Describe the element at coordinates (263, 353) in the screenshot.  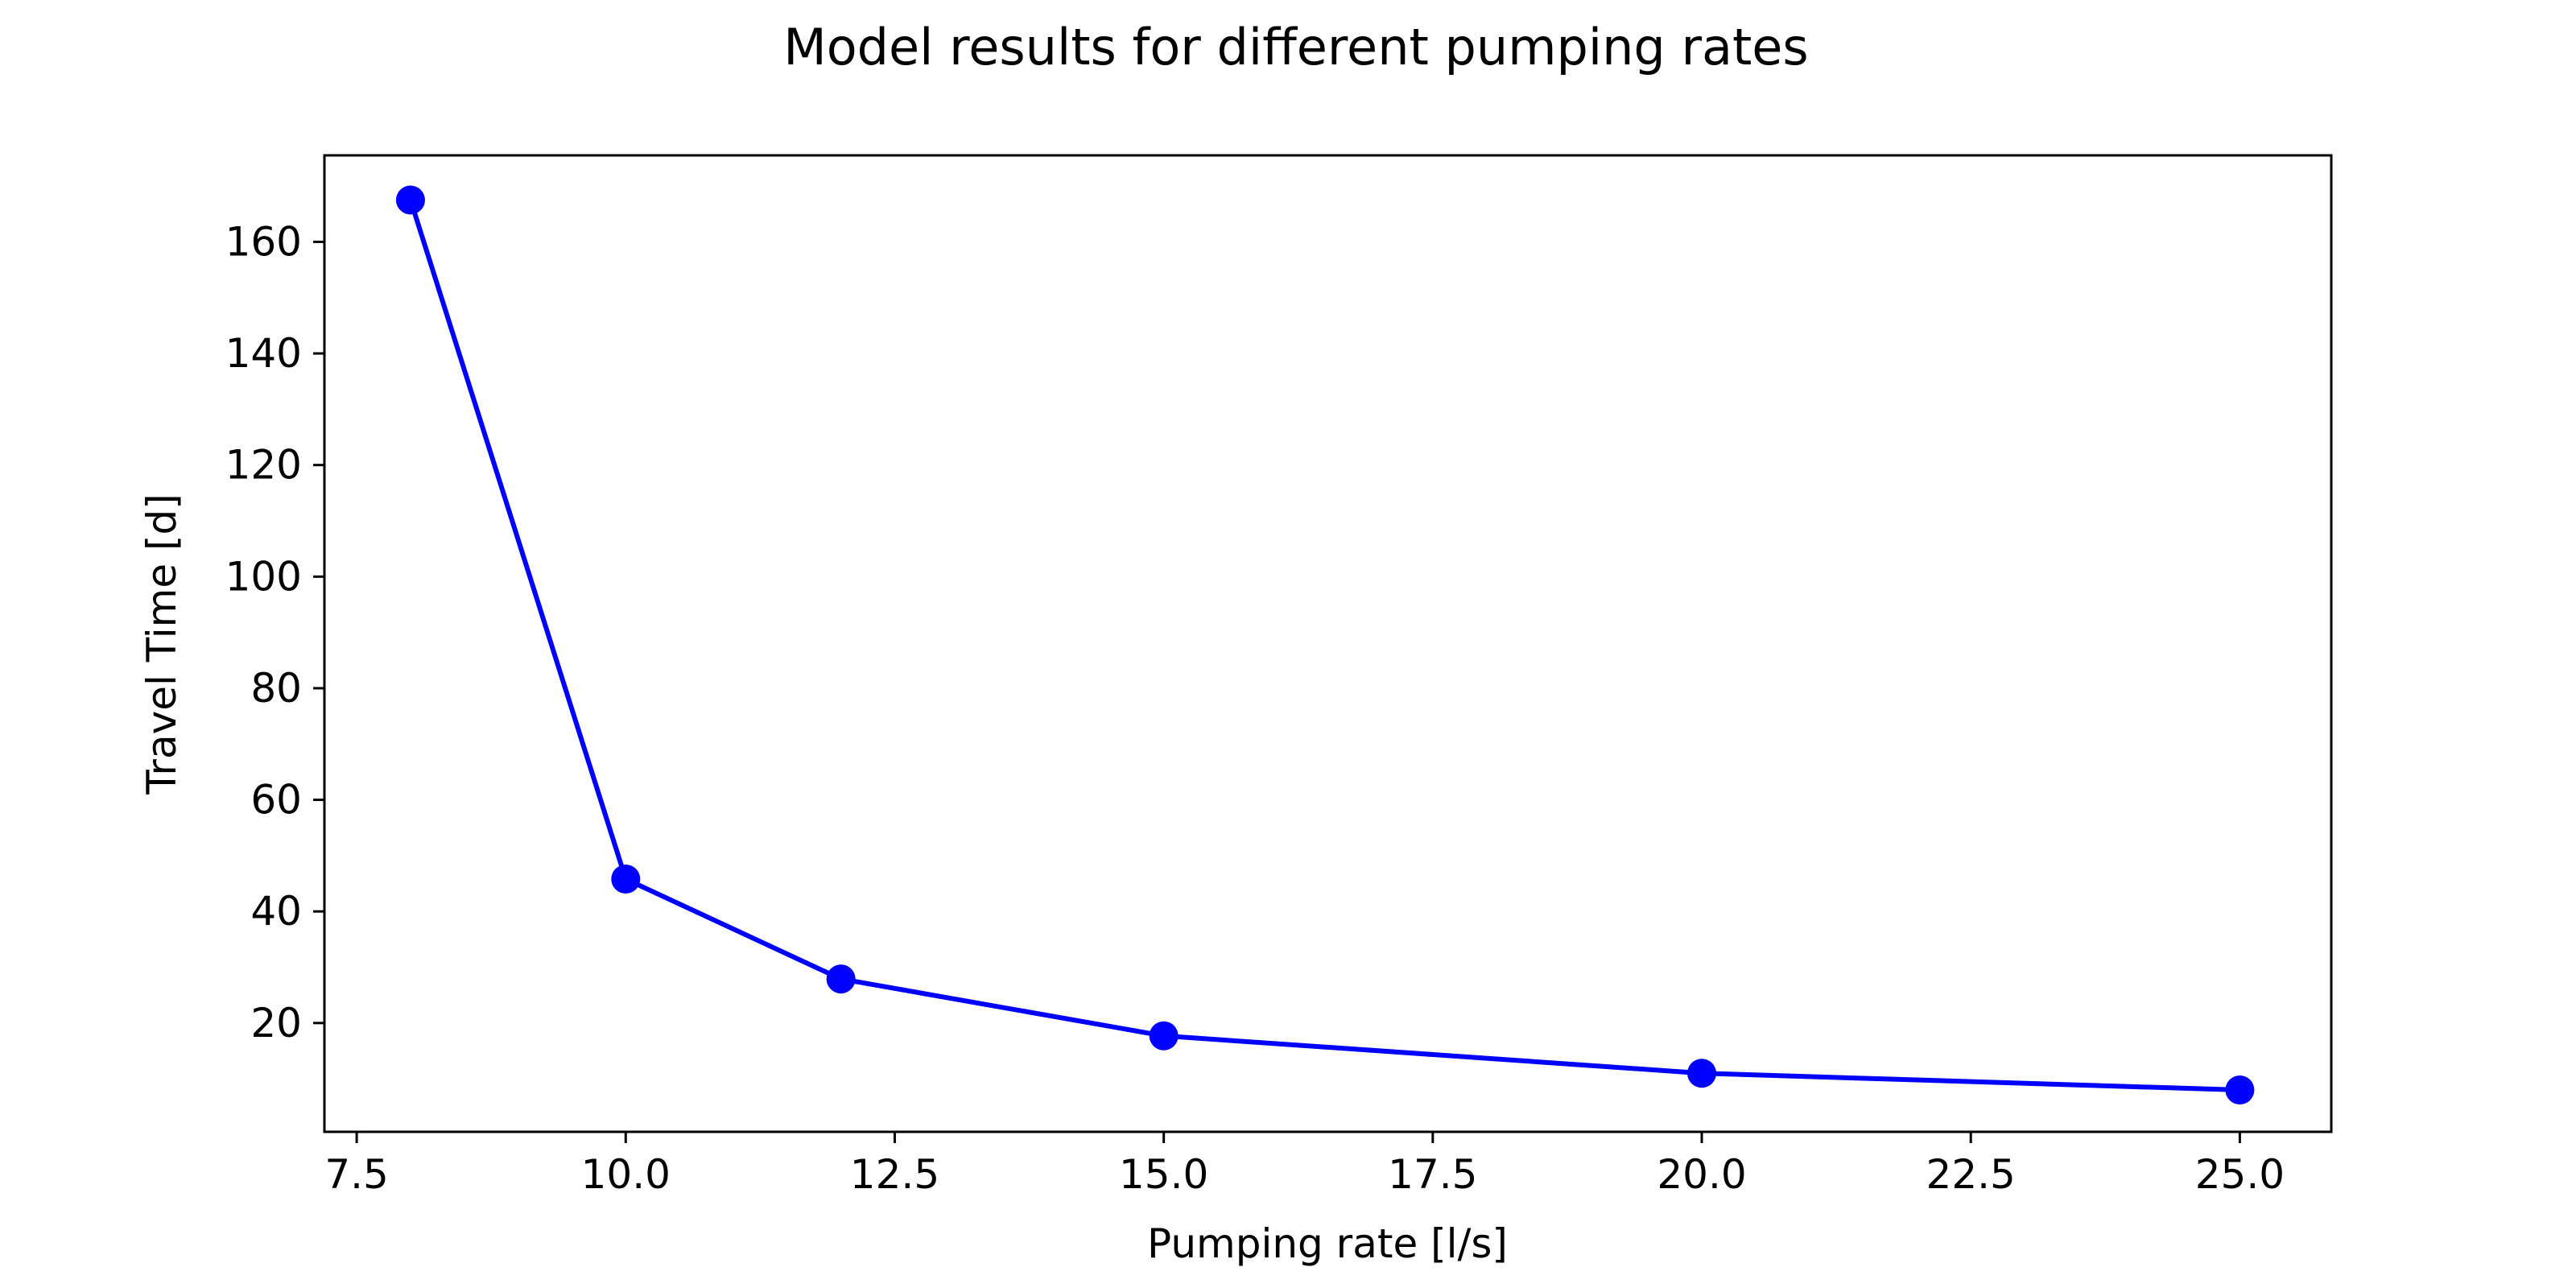
I see `y-tick-label: 140` at that location.